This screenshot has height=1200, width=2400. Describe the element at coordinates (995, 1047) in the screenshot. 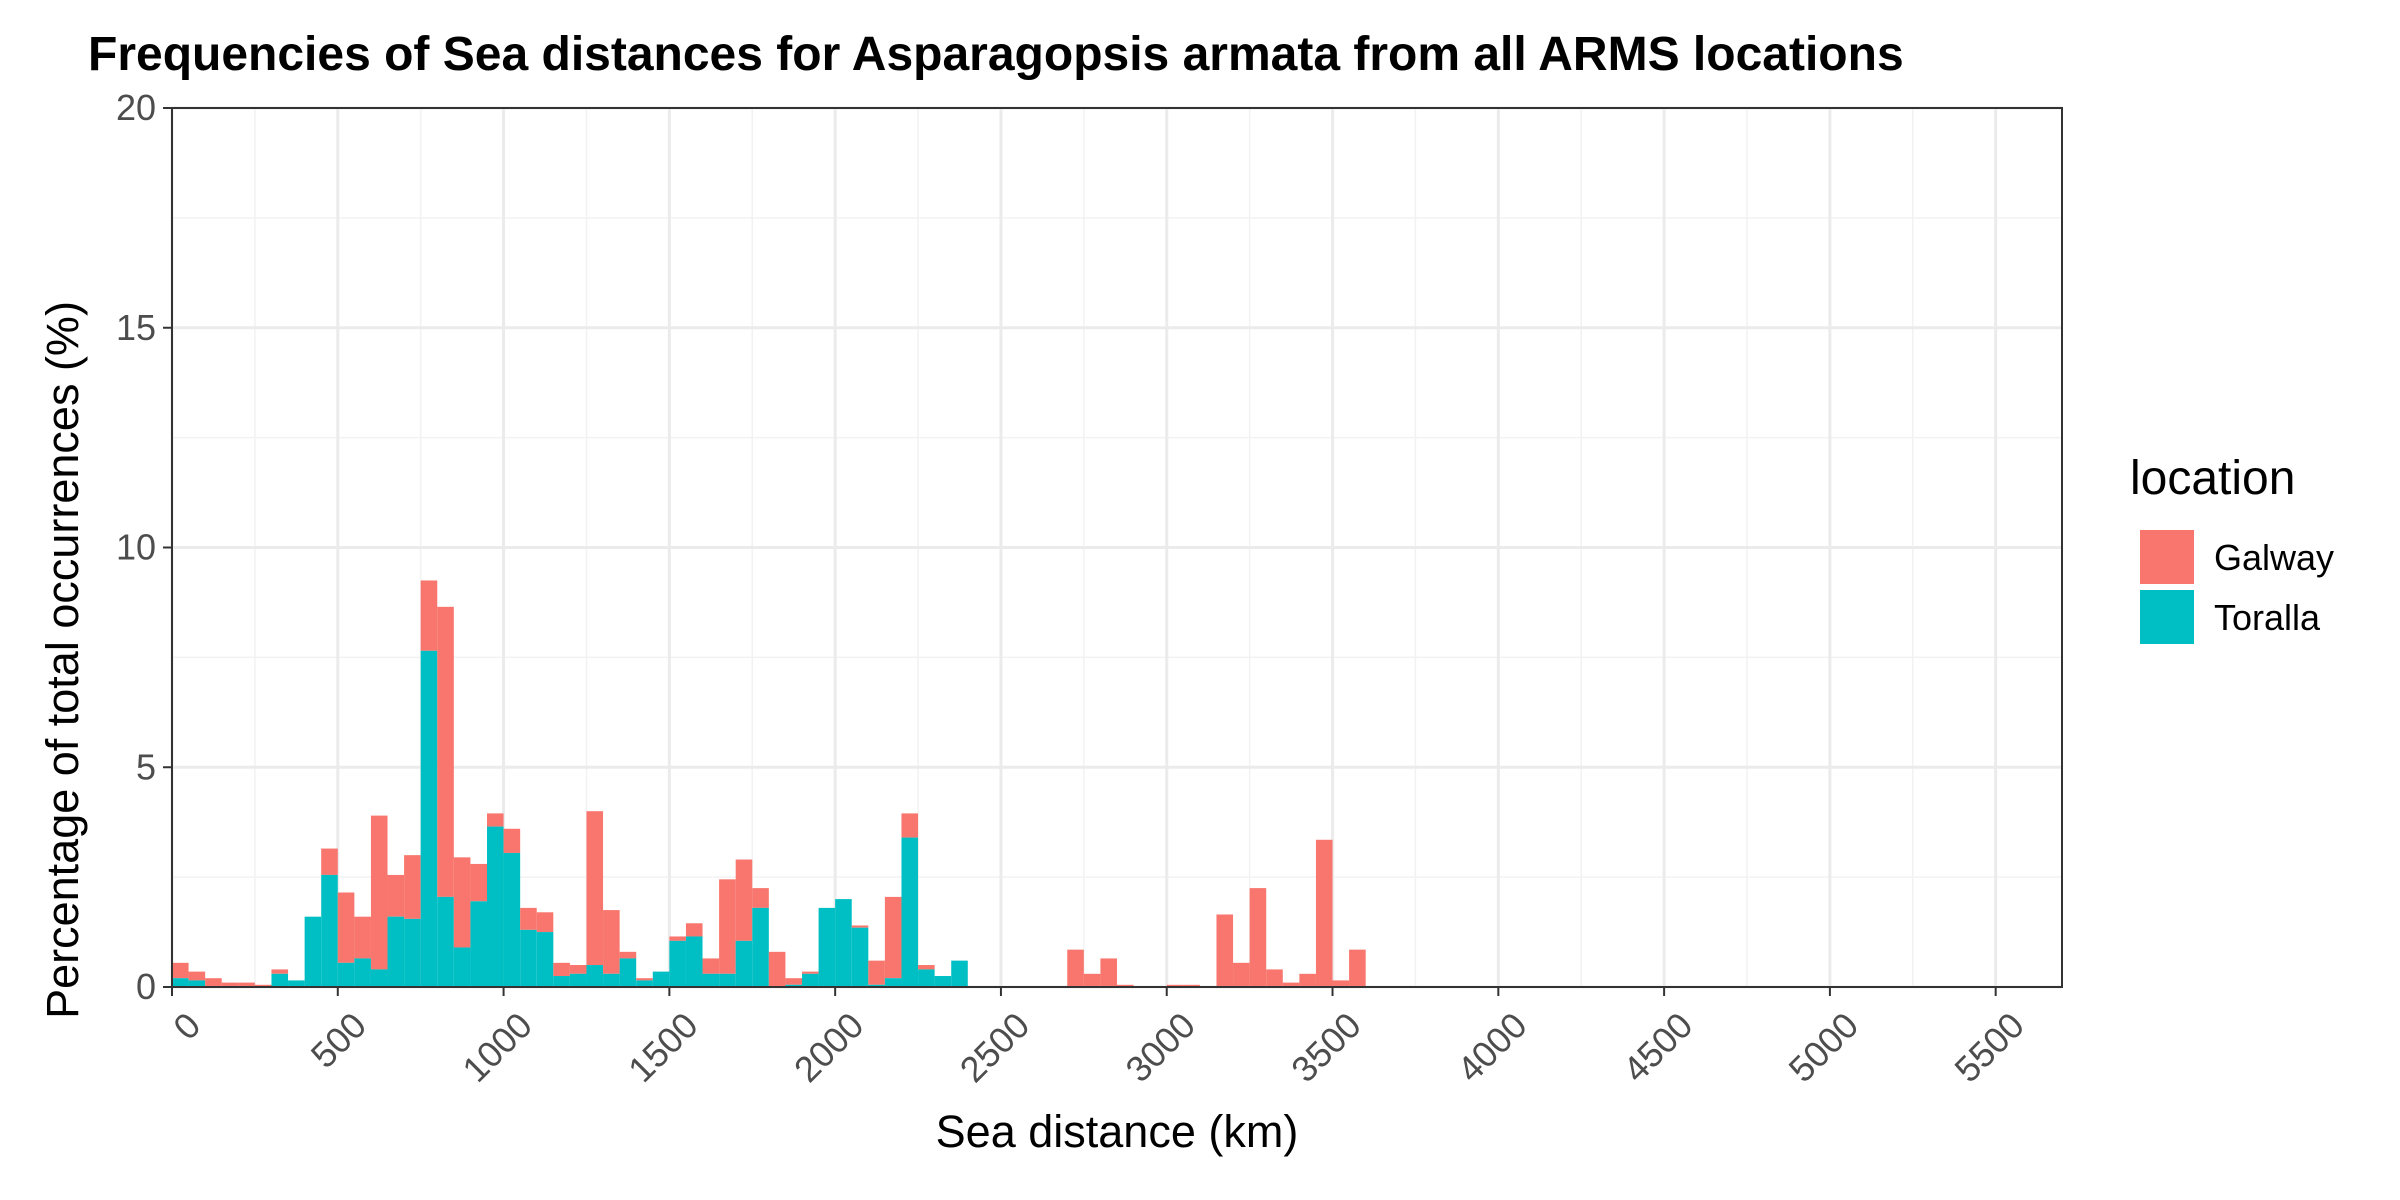

I see `x-tick-label: 2500` at that location.